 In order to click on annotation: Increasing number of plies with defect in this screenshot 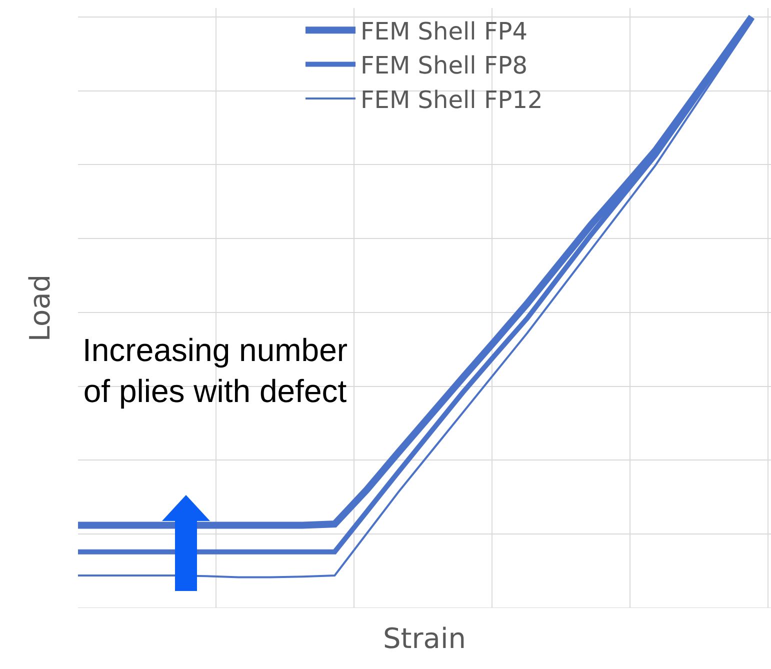, I will do `click(215, 371)`.